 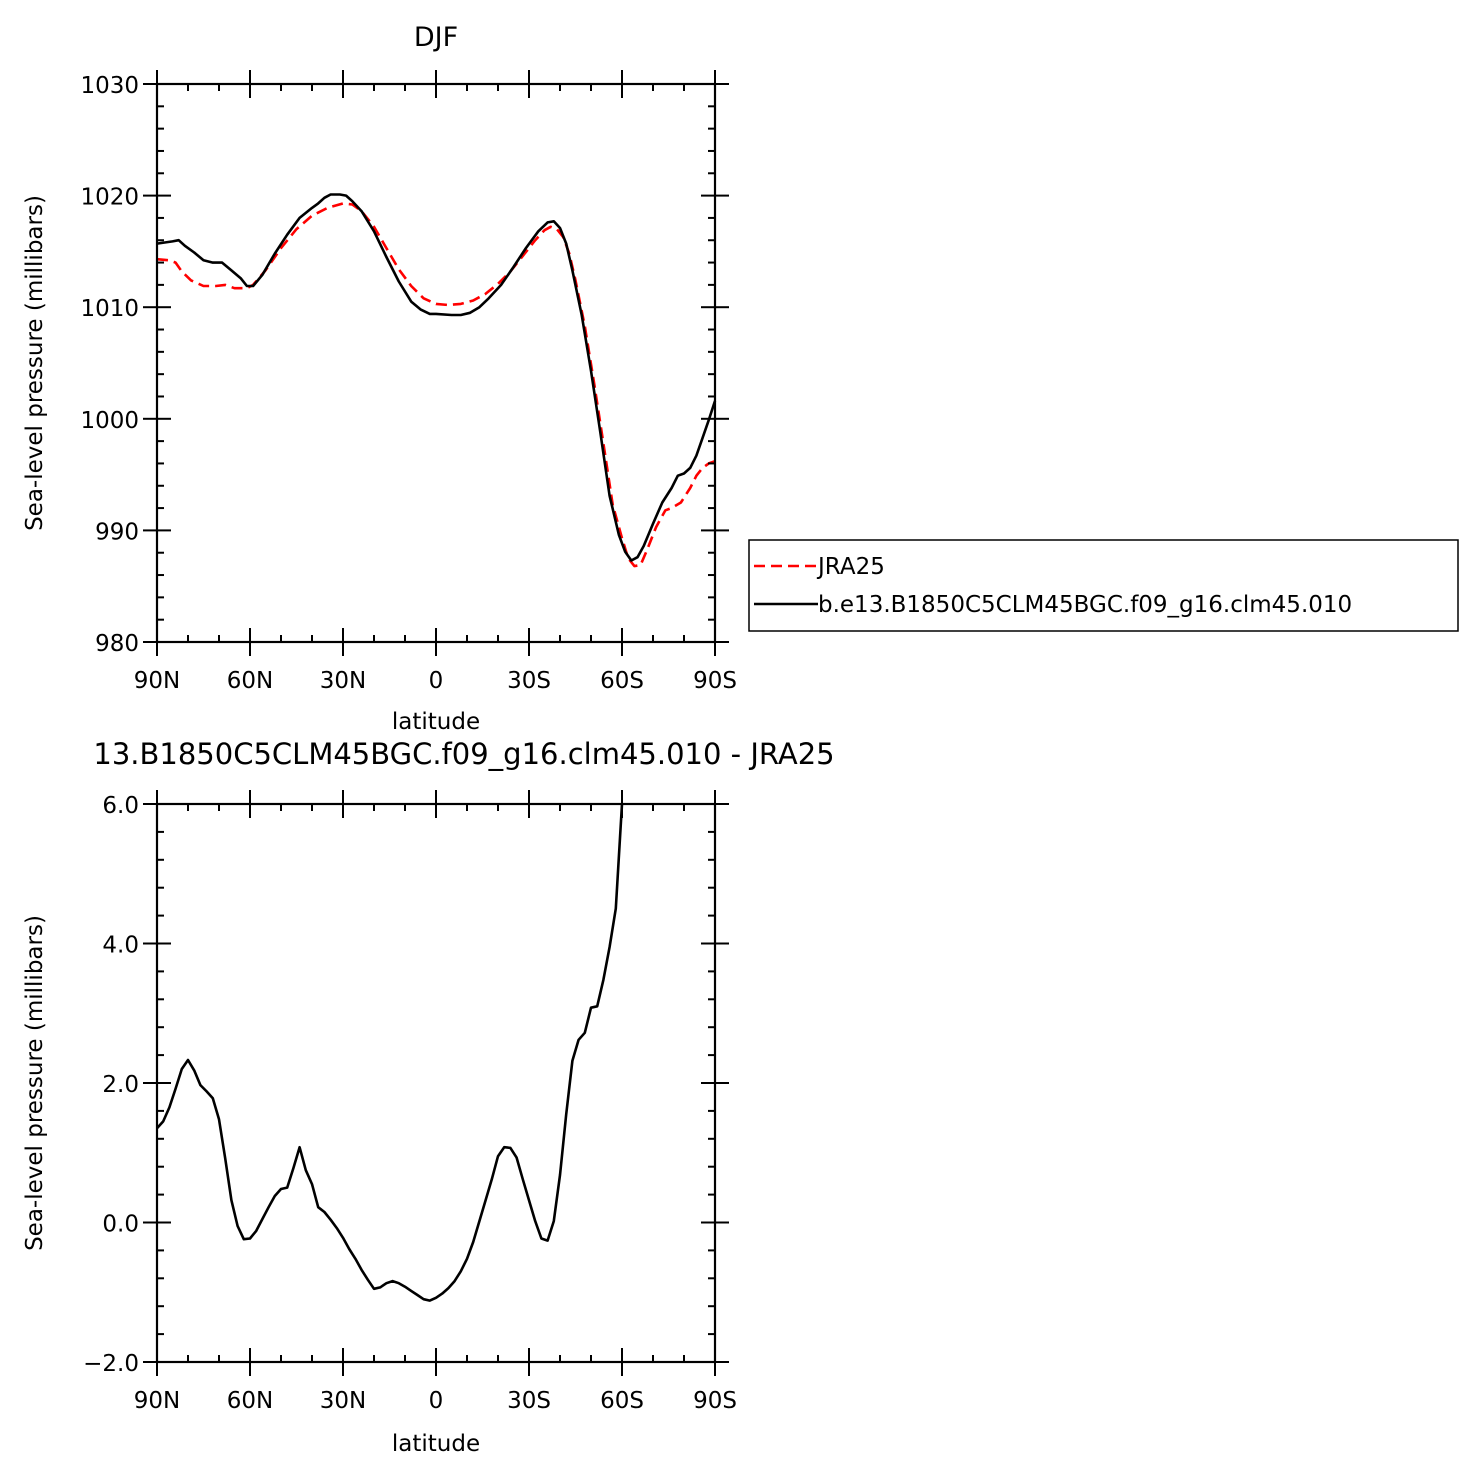 What do you see at coordinates (436, 722) in the screenshot?
I see `x-axis-label-top: latitude` at bounding box center [436, 722].